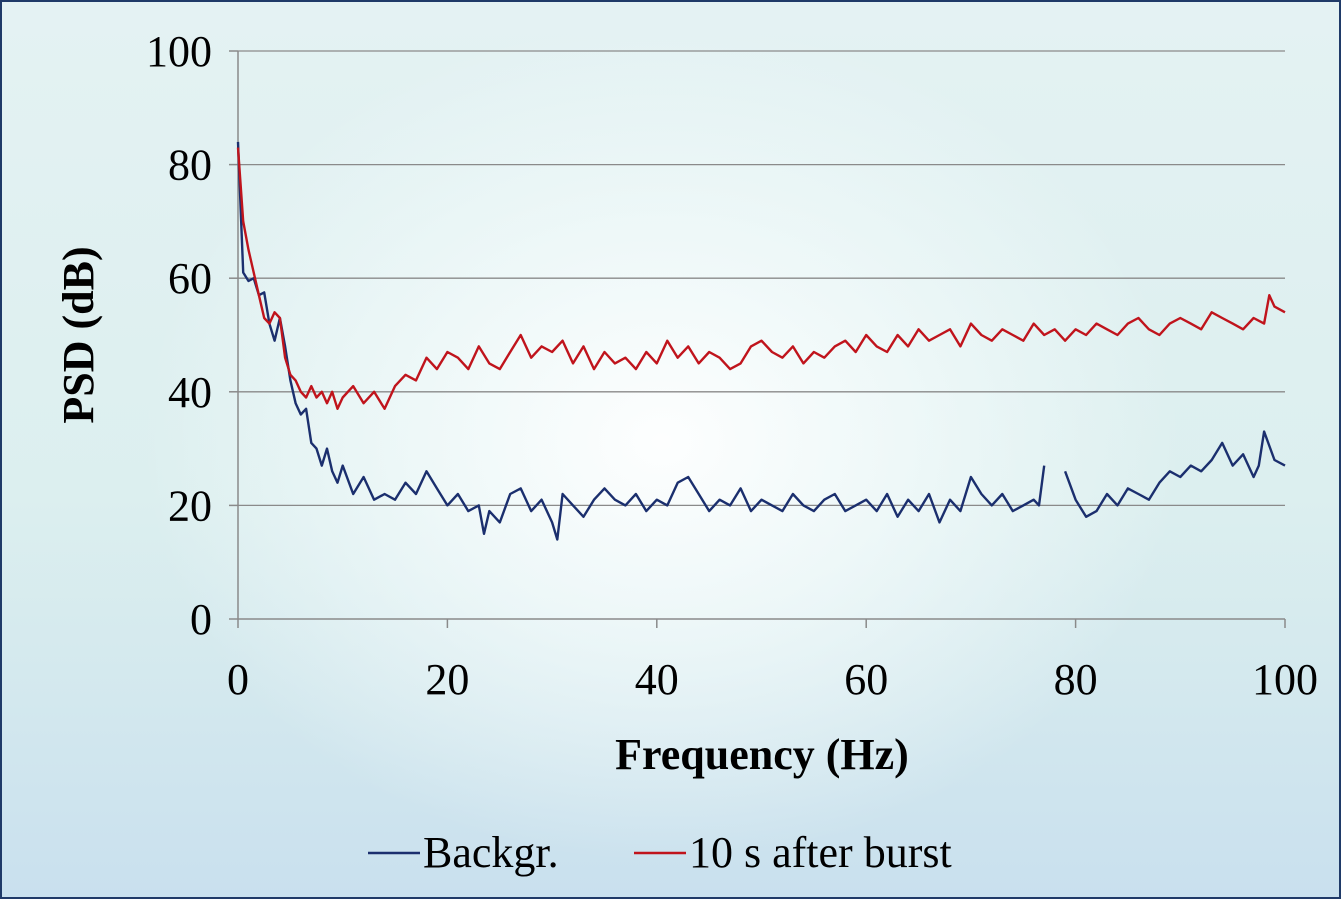 The image size is (1341, 899). I want to click on legend: Backgr. 10 s after burst, so click(660, 852).